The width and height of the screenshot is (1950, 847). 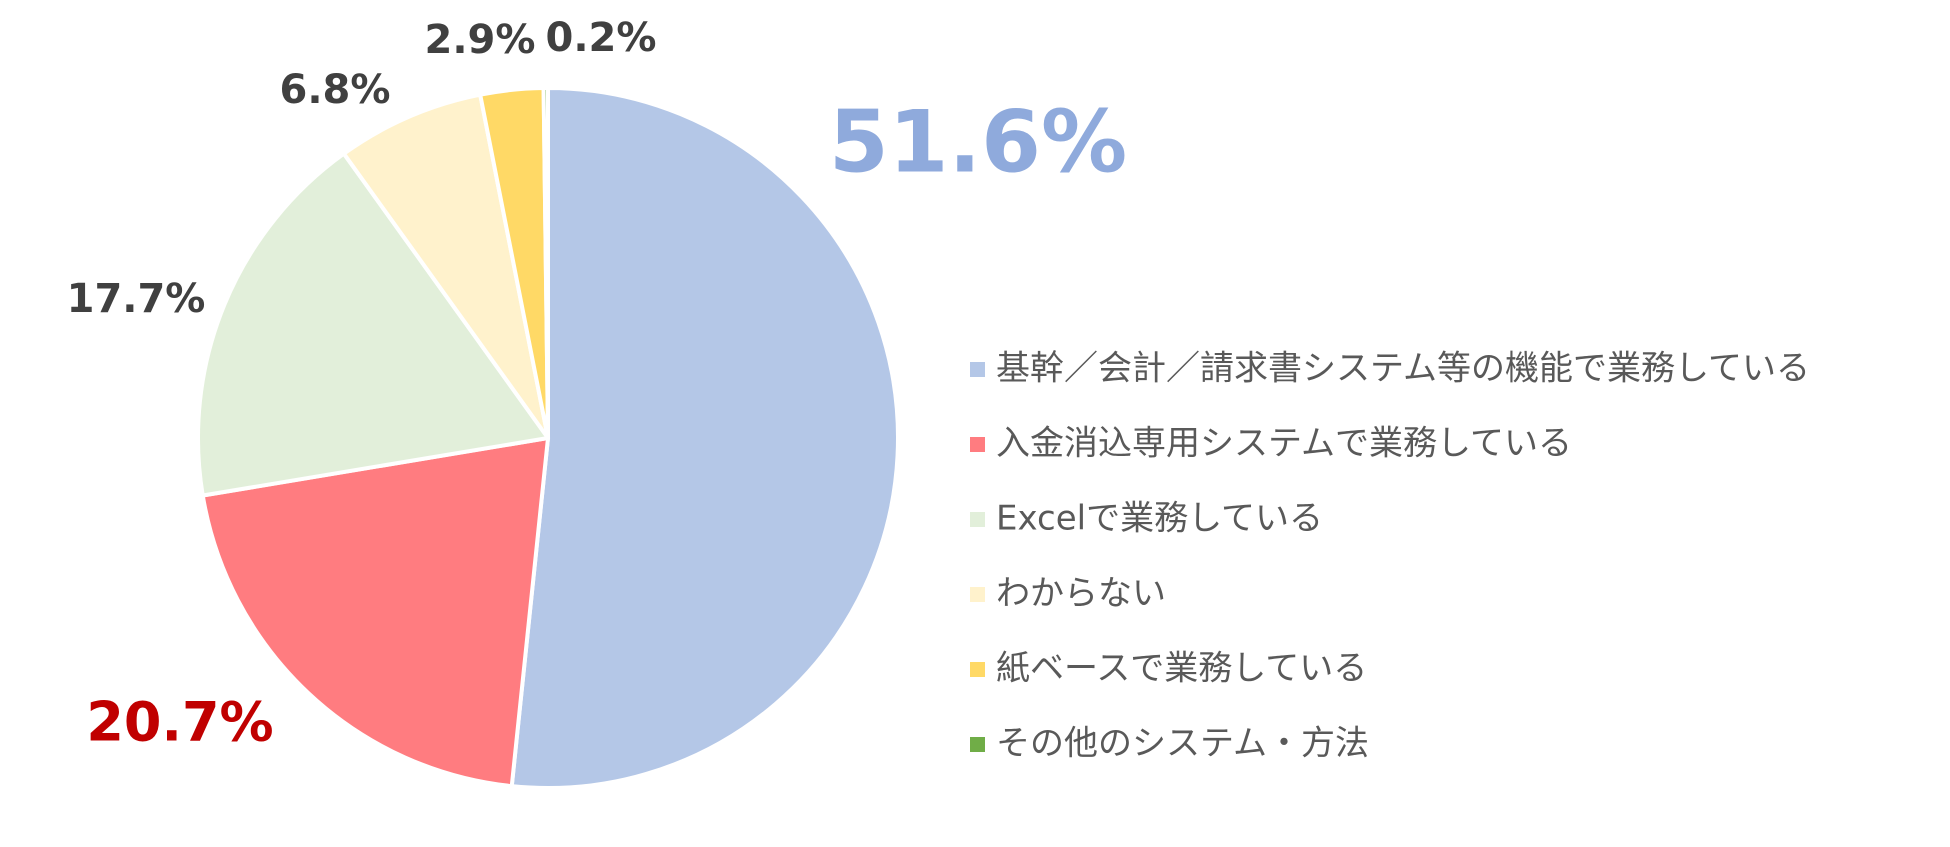 What do you see at coordinates (1182, 744) in the screenshot?
I see `legend-label-6: その他のシステム・方法` at bounding box center [1182, 744].